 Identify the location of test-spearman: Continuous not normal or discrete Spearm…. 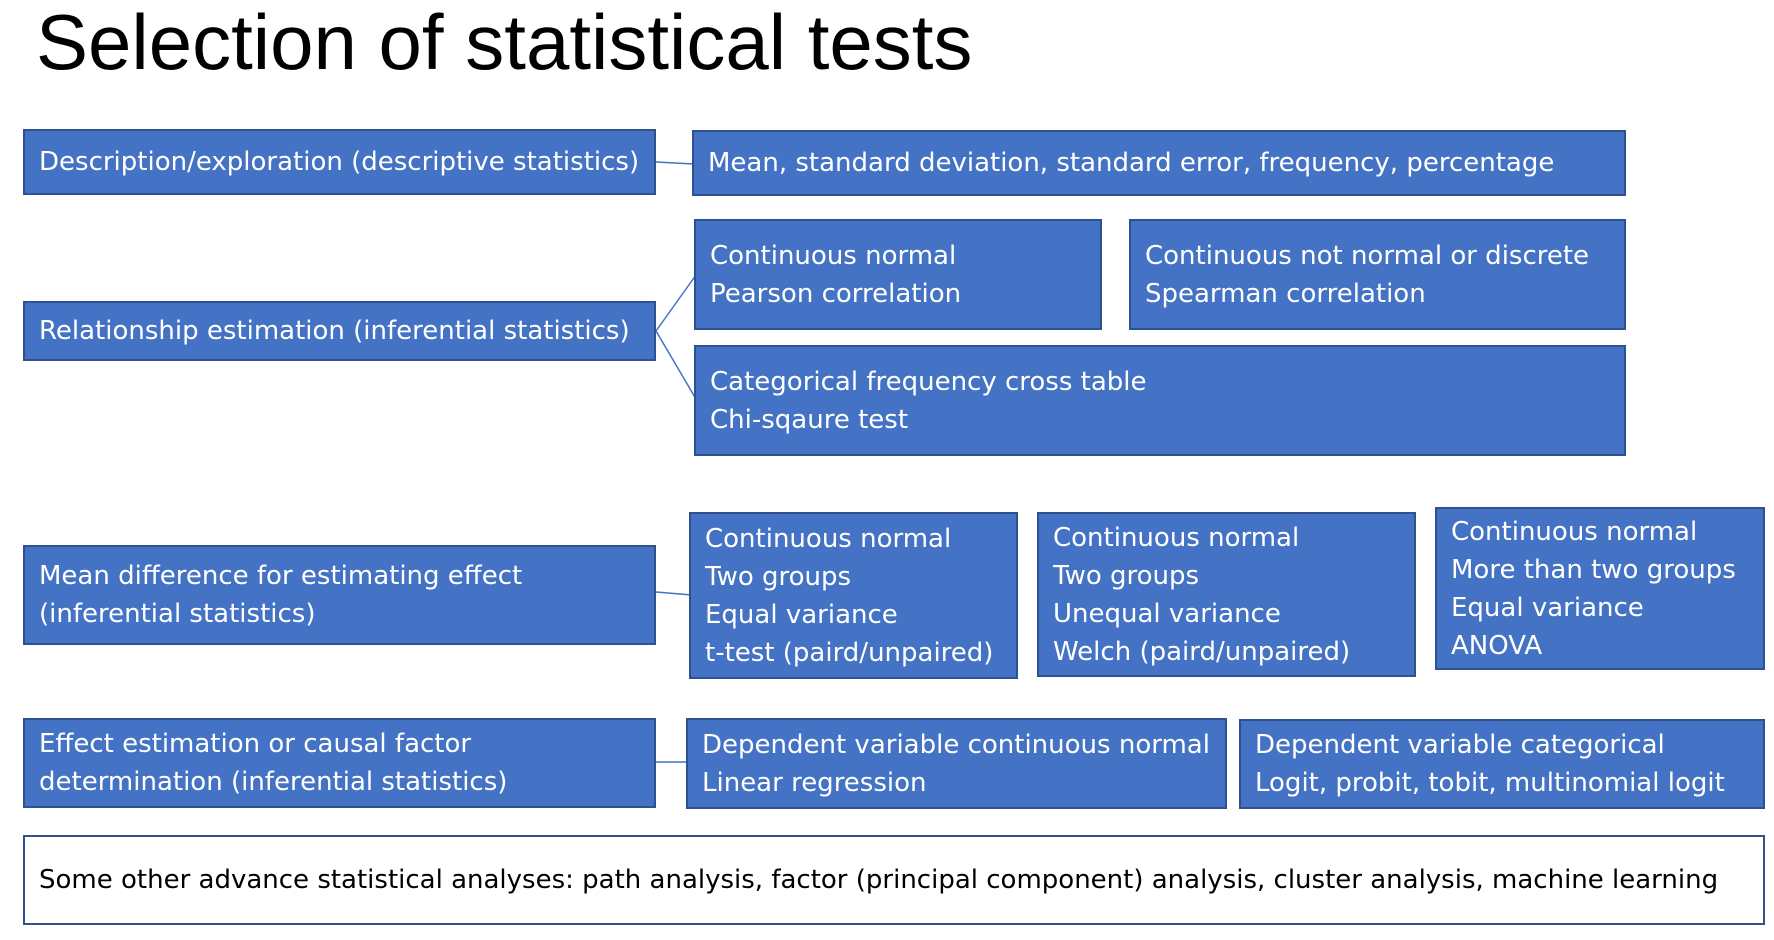
(1377, 274).